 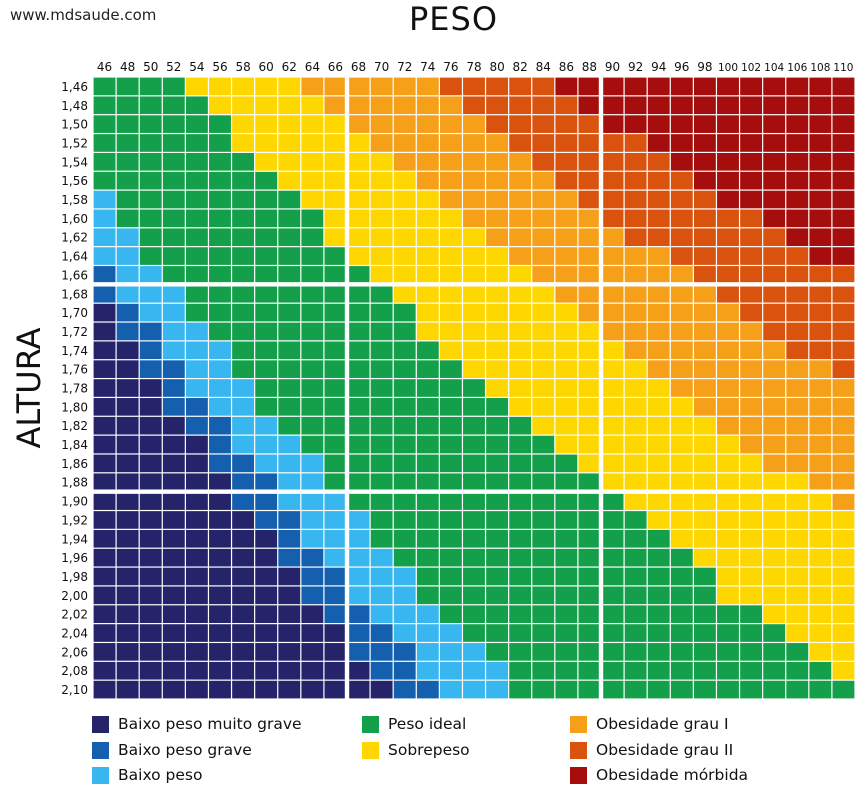 What do you see at coordinates (74, 464) in the screenshot?
I see `y-tick-label: 1,86` at bounding box center [74, 464].